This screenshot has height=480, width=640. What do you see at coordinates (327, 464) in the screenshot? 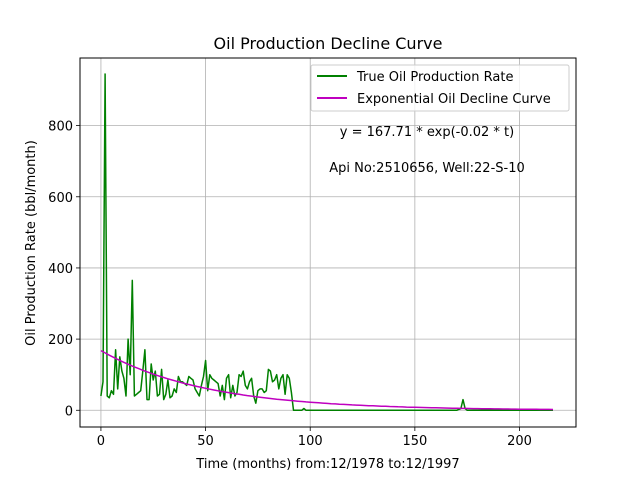
I see `x-axis-label: Time (months) from:12/1978 to:12/1997` at bounding box center [327, 464].